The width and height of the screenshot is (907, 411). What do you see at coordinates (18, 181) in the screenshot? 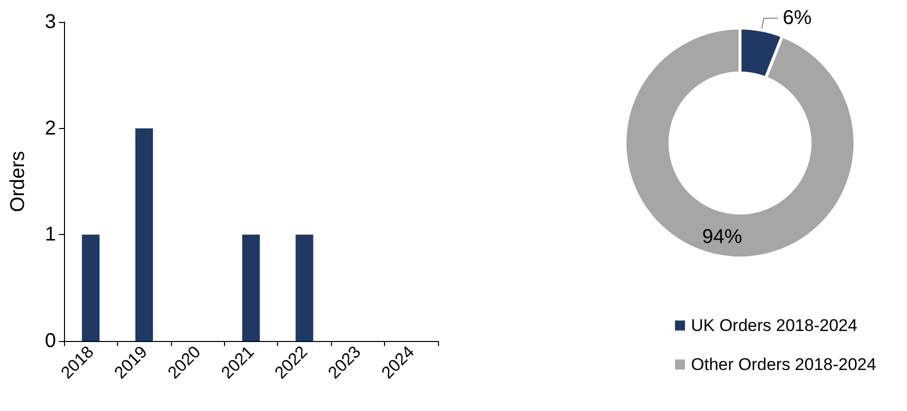
I see `y-axis-title: Orders` at bounding box center [18, 181].